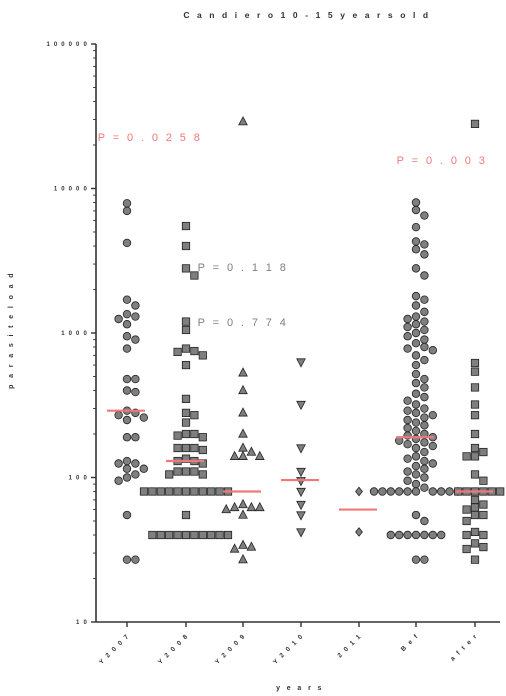  What do you see at coordinates (359, 491) in the screenshot?
I see `data-point-diamond` at bounding box center [359, 491].